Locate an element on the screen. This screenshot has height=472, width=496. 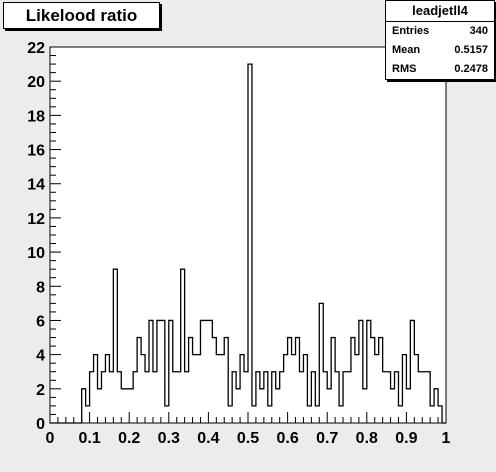
stats-row-mean: Mean 0.5157 is located at coordinates (440, 50).